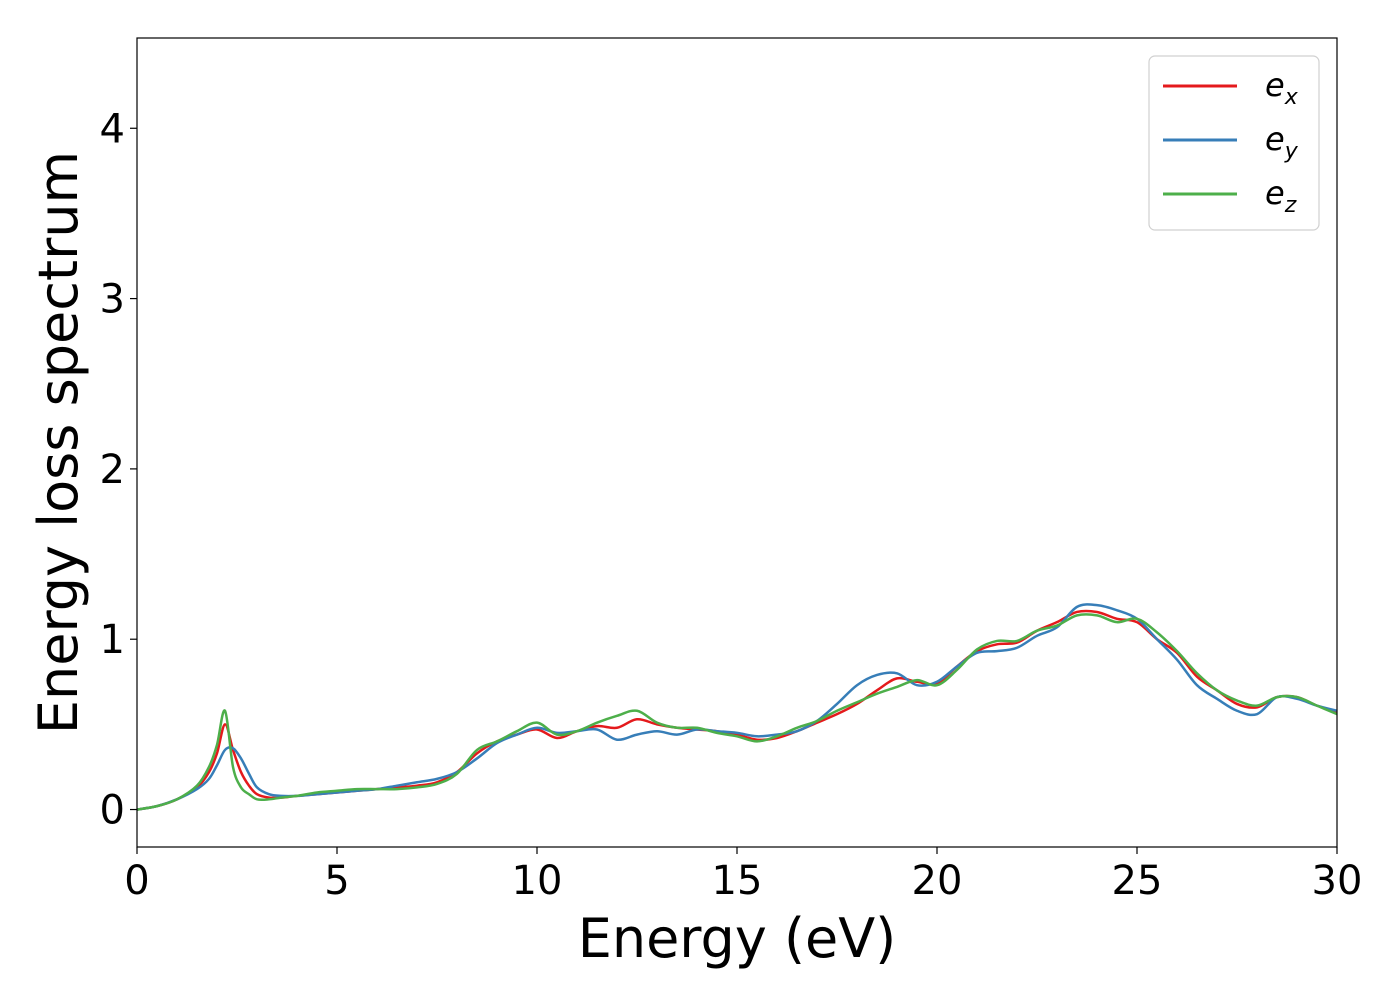  Describe the element at coordinates (1291, 151) in the screenshot. I see `legend-label-subscript: y` at that location.